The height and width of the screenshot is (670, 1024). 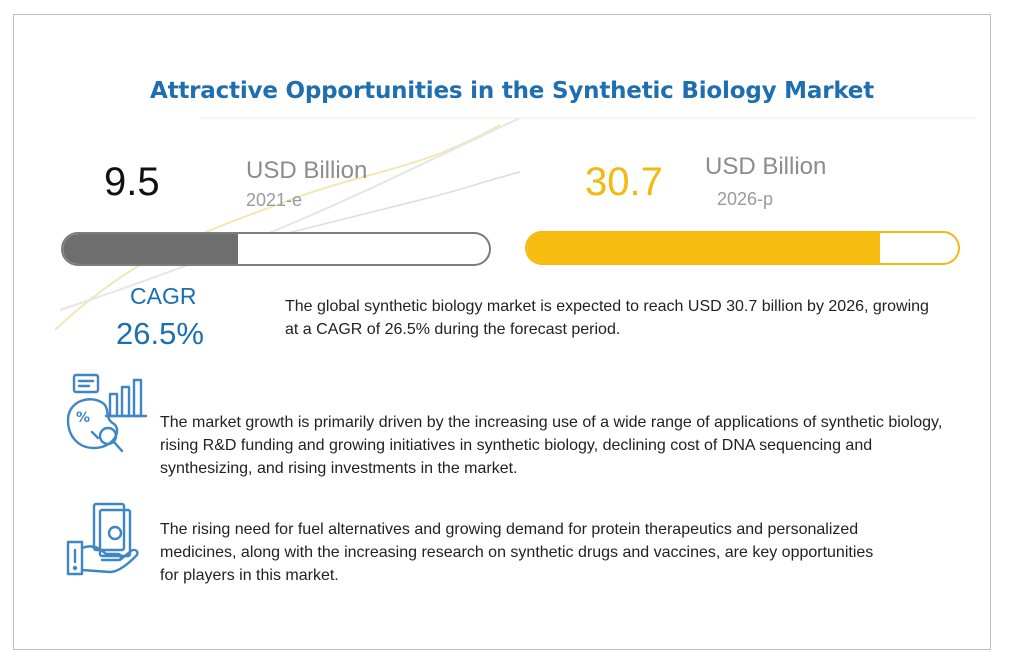 I want to click on year-label-2026: 2026-p, so click(x=745, y=199).